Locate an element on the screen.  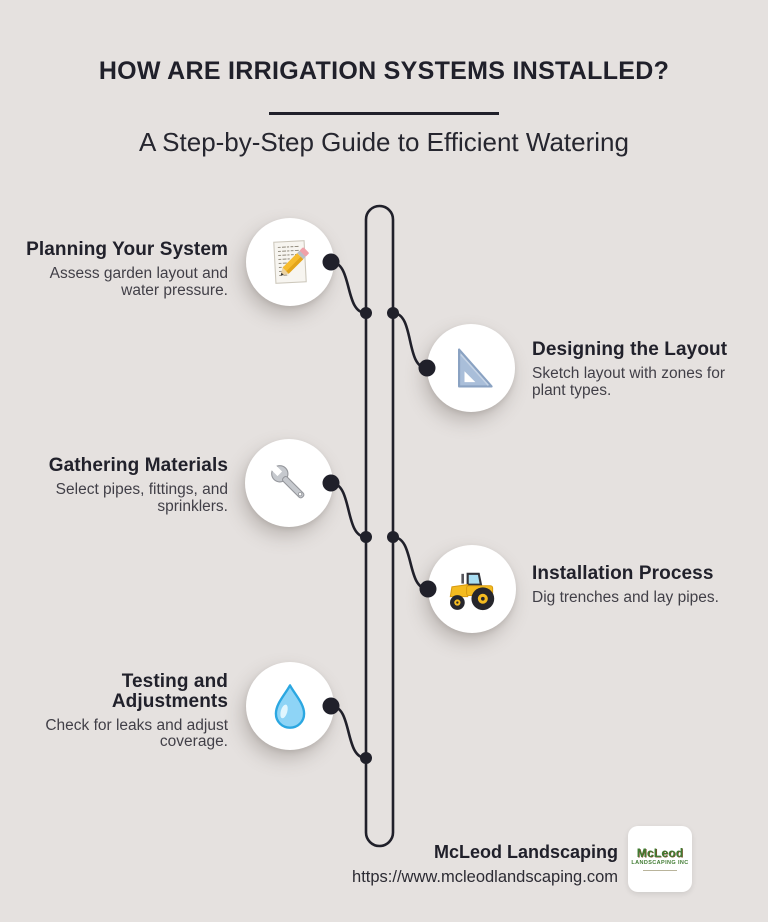
droplet-icon is located at coordinates (290, 706).